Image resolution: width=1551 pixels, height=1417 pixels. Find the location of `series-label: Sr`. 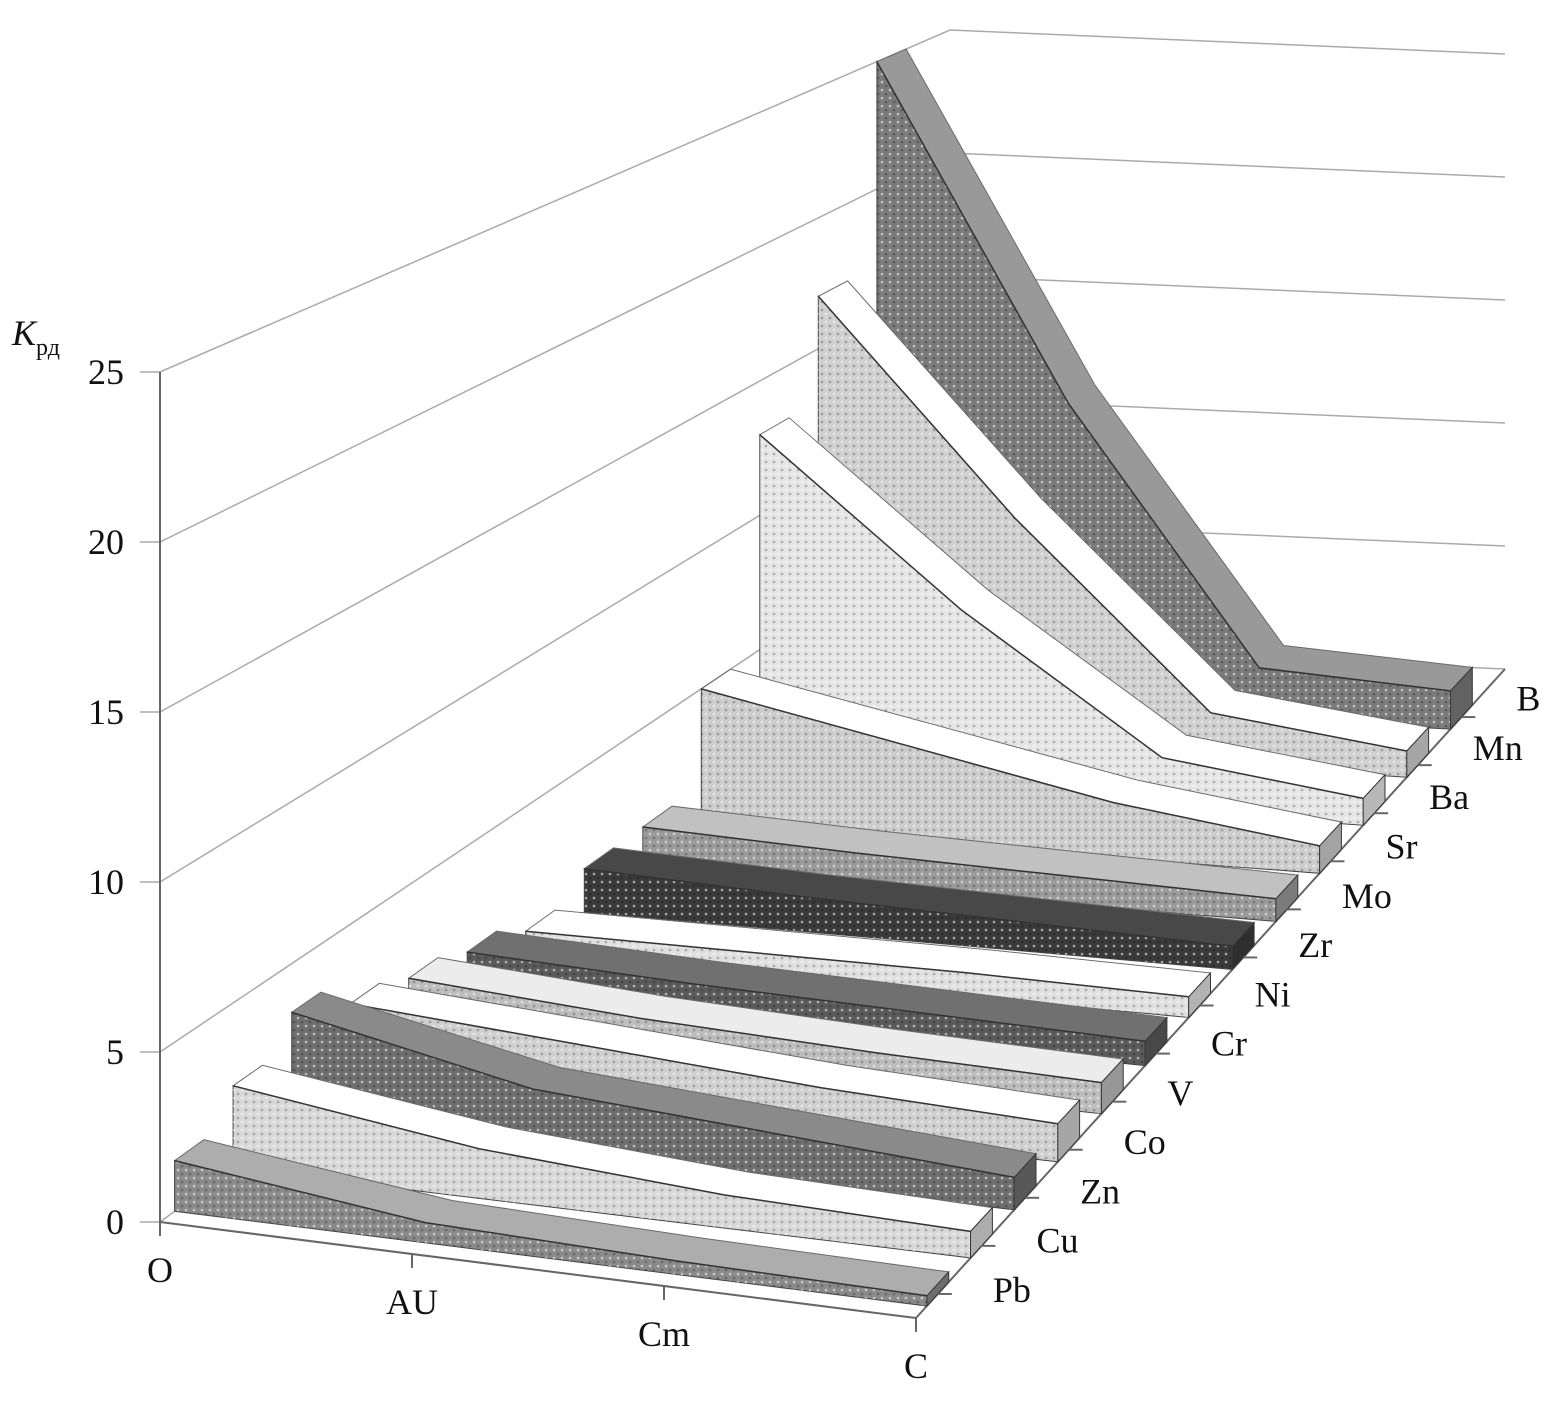

series-label: Sr is located at coordinates (1401, 846).